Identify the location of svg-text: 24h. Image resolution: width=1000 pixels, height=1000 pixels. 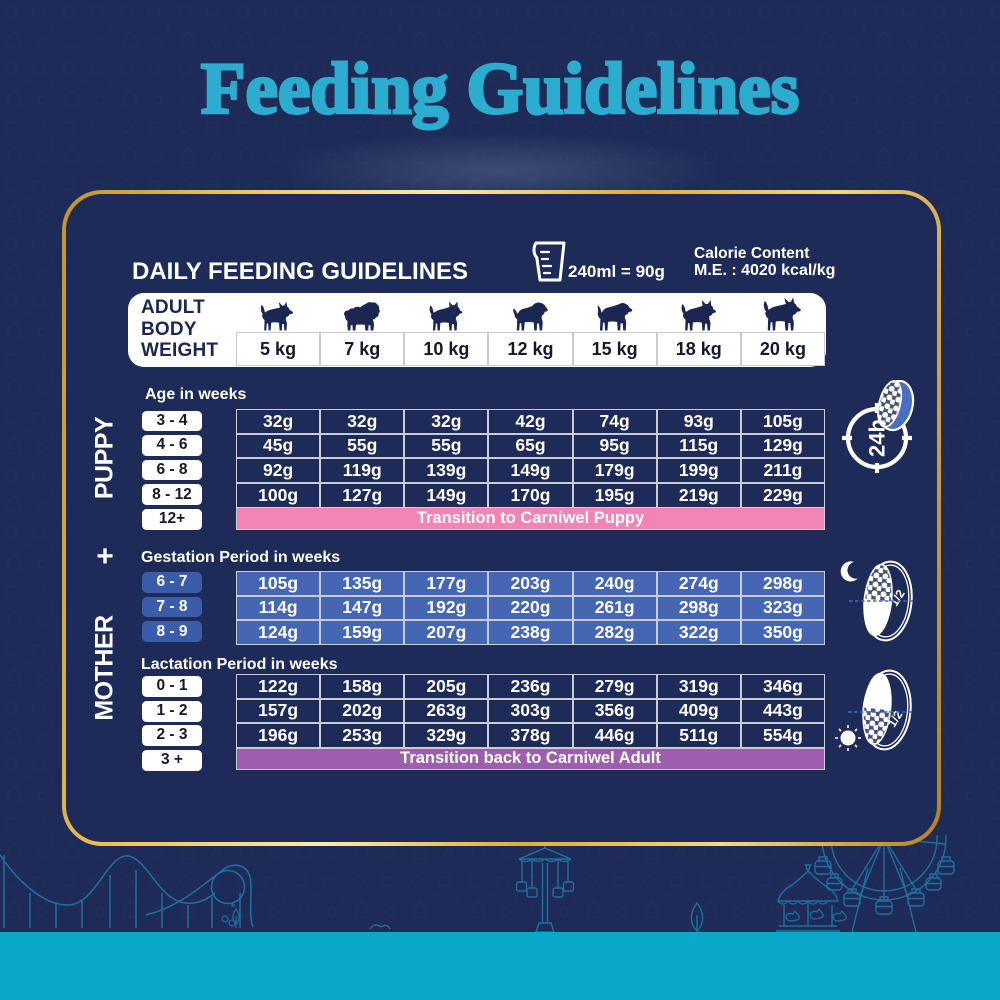
(877, 438).